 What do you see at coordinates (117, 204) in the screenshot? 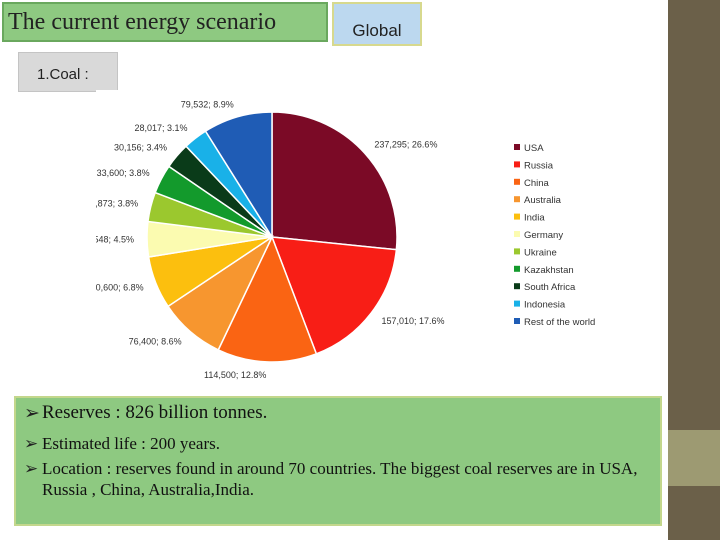
I see `data-label: 33,873; 3.8%` at bounding box center [117, 204].